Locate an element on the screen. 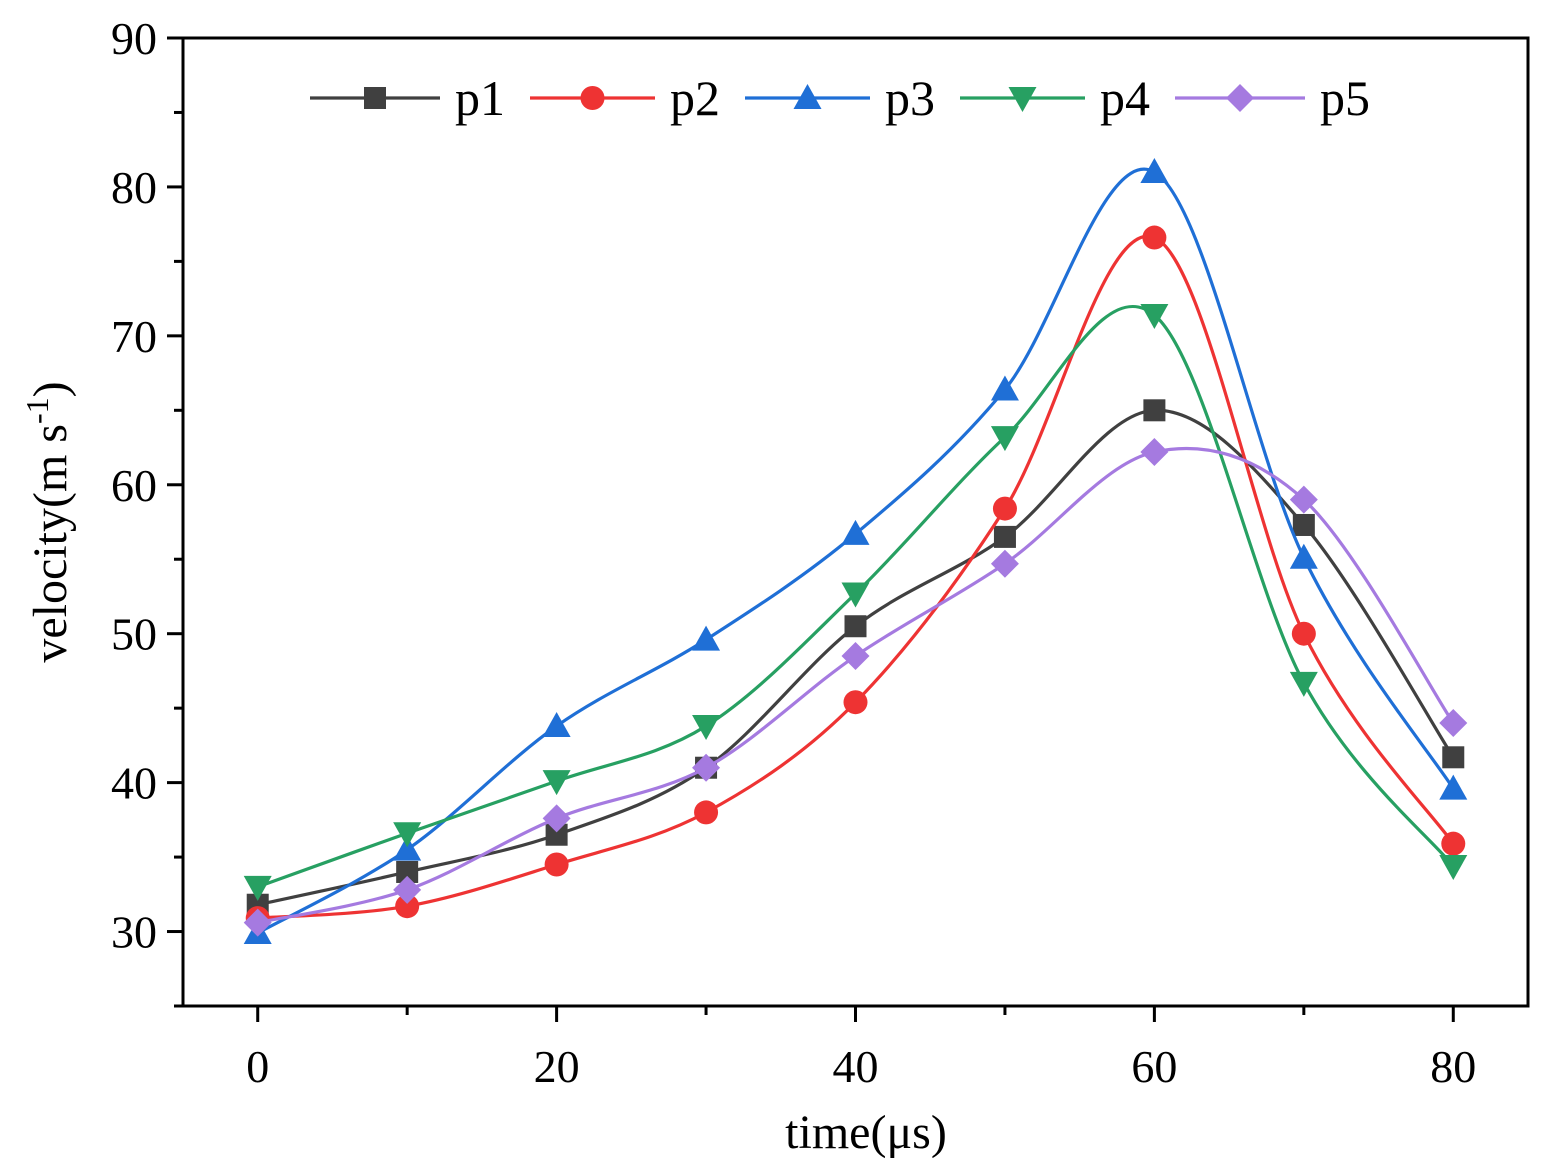 The image size is (1548, 1171). x-tick-label: 80 is located at coordinates (1453, 1066).